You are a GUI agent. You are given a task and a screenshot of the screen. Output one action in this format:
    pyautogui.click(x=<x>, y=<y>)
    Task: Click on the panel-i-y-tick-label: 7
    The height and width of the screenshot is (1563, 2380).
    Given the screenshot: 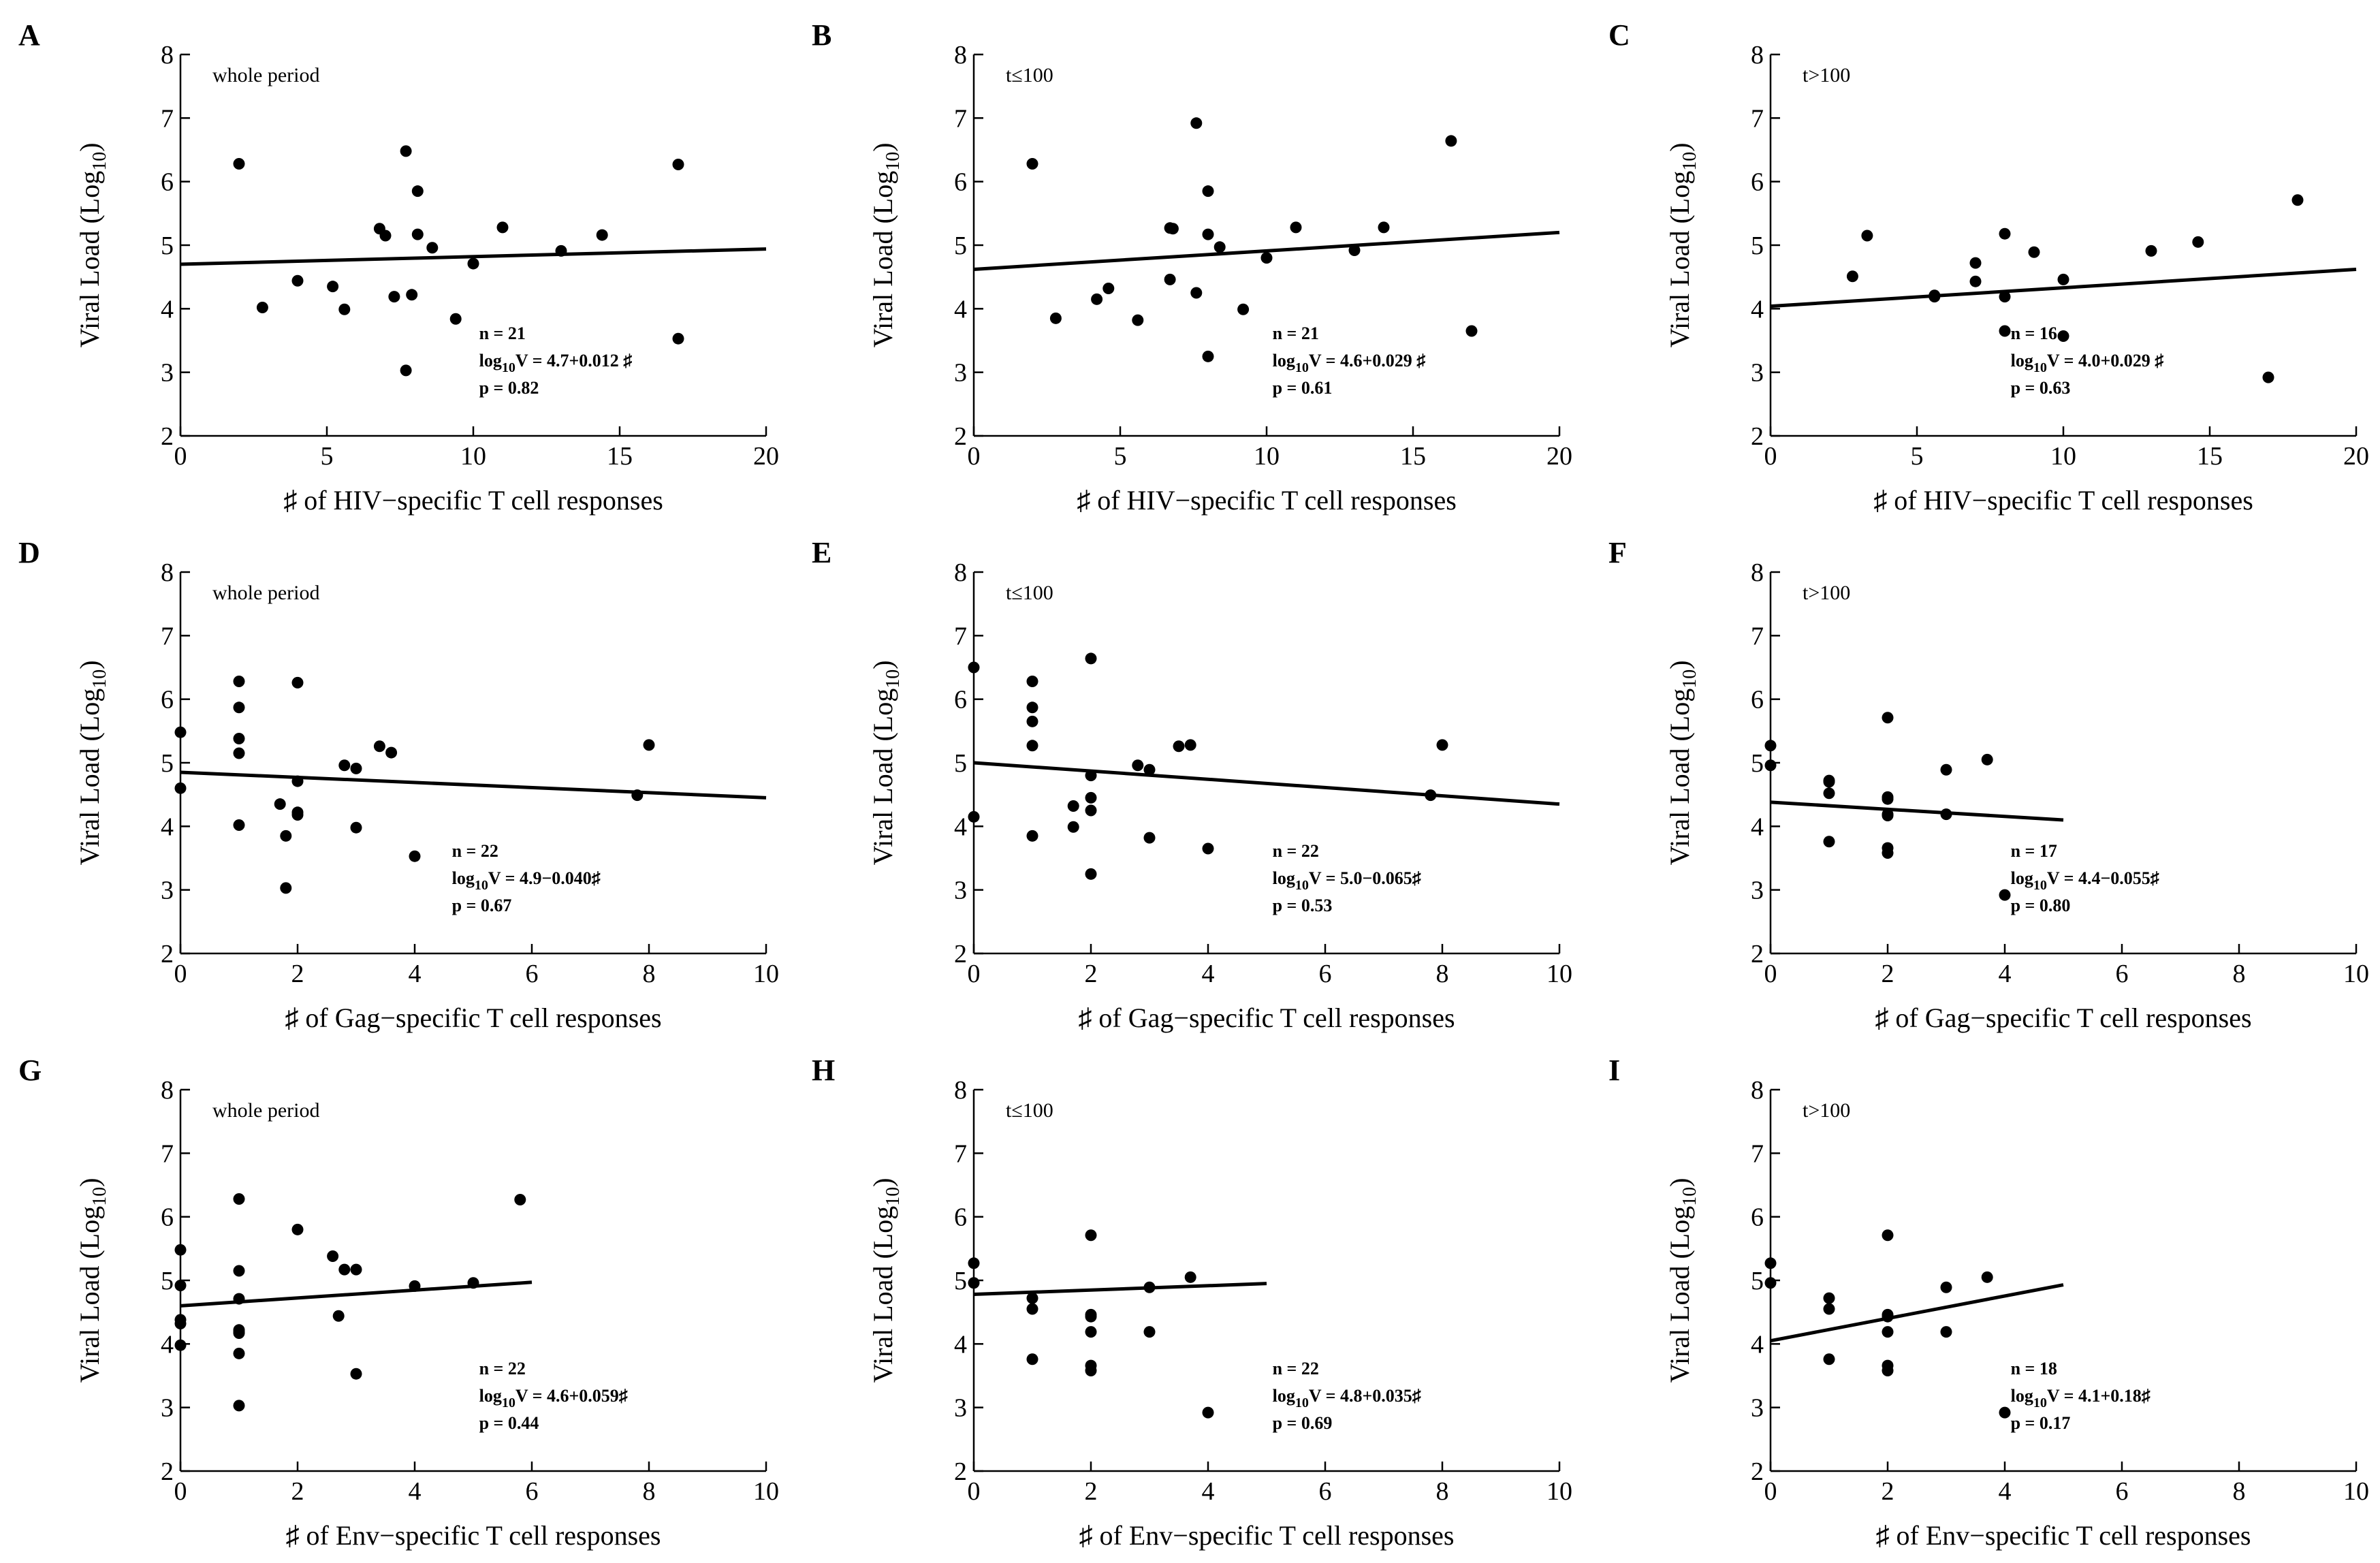 What is the action you would take?
    pyautogui.click(x=1757, y=1153)
    